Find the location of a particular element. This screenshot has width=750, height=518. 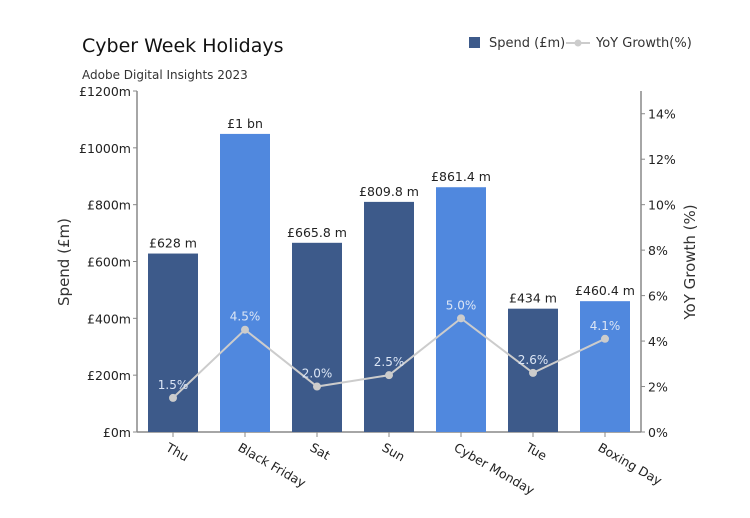

y2-axis-label: YoY Growth (%) is located at coordinates (690, 262).